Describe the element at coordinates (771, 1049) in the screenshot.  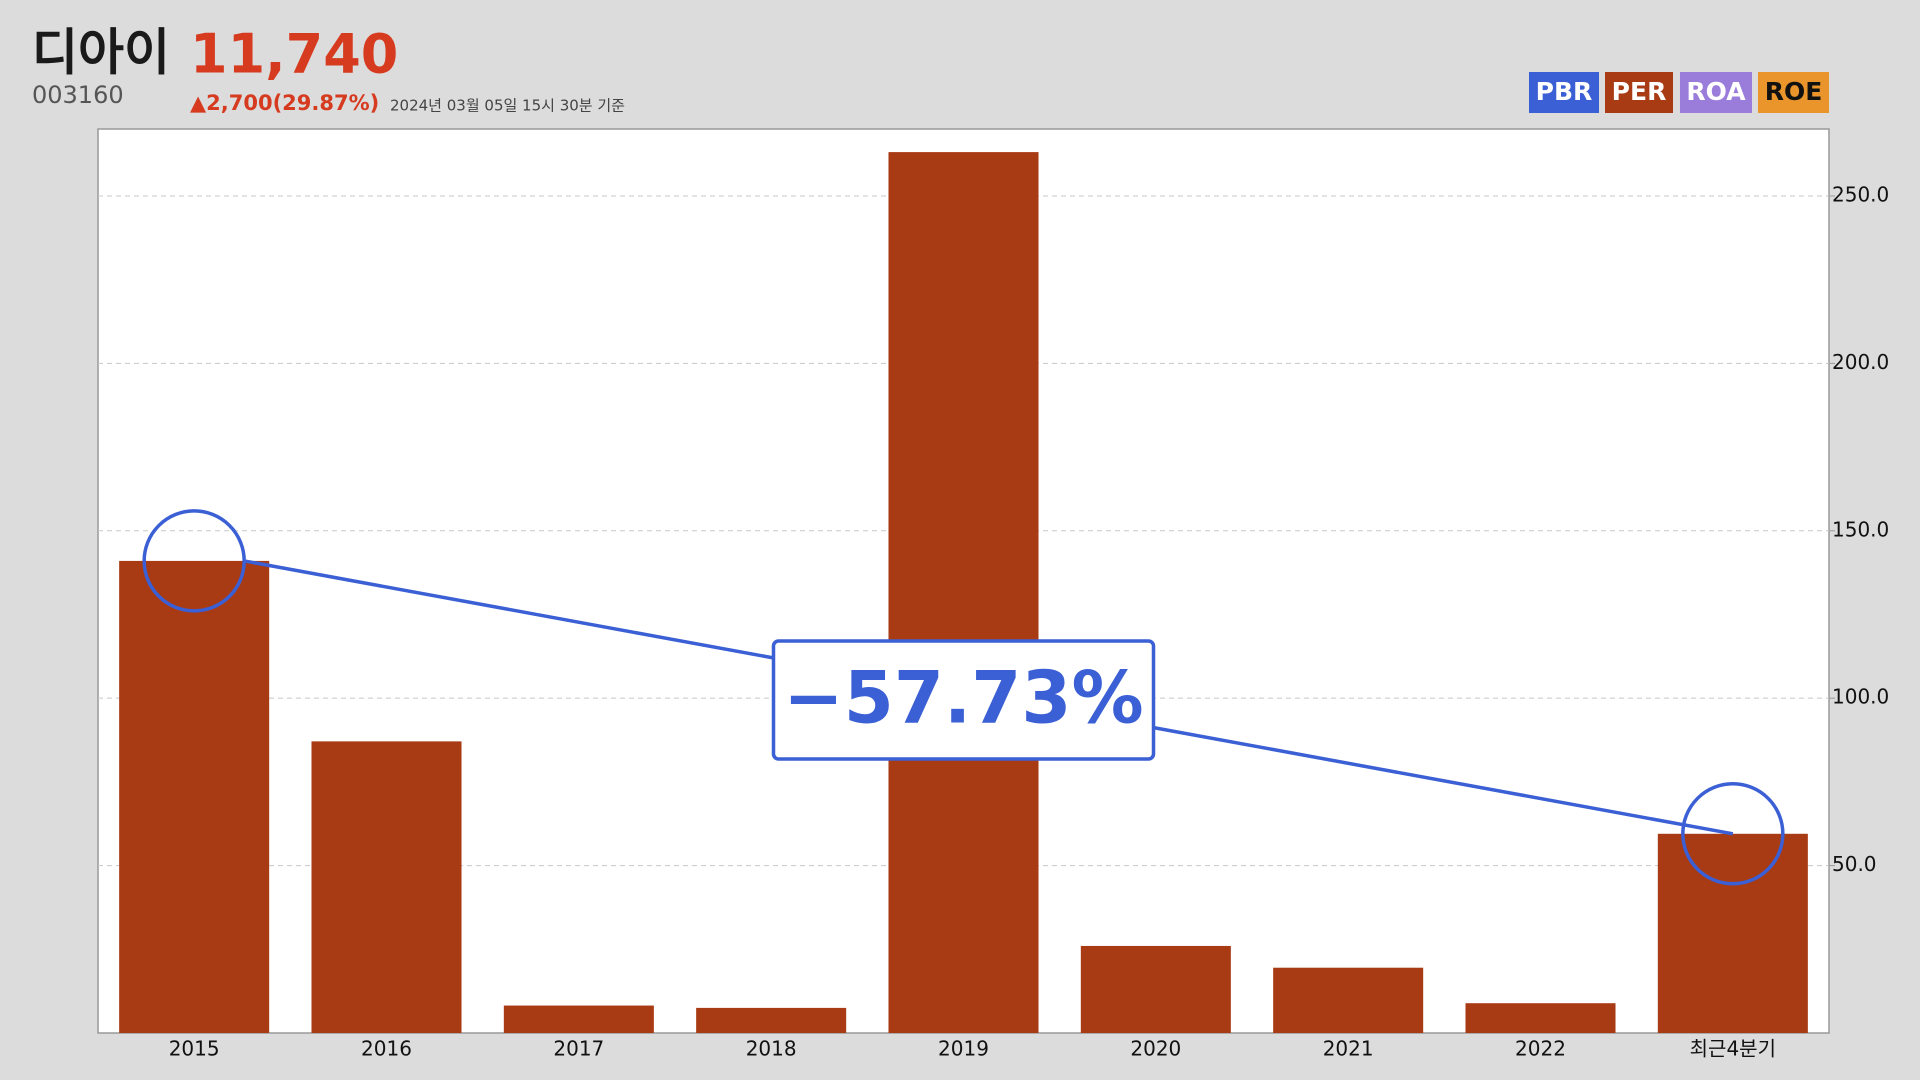
I see `x-tick-label: 2018` at that location.